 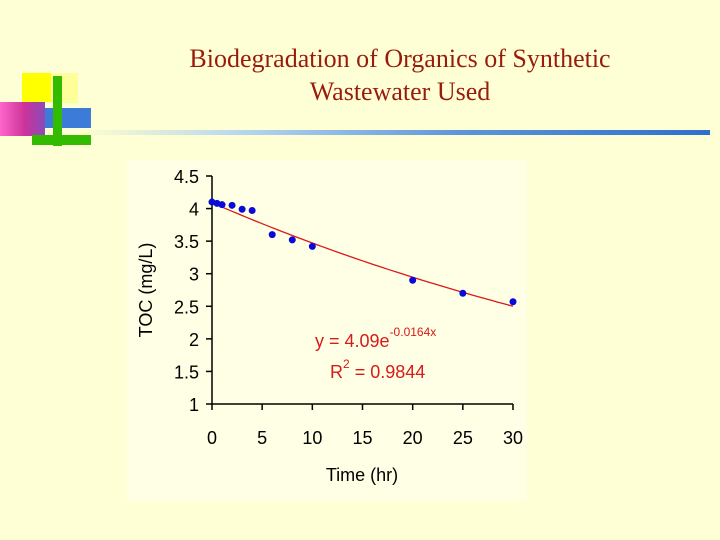 I want to click on r-squared-power: 2, so click(x=346, y=364).